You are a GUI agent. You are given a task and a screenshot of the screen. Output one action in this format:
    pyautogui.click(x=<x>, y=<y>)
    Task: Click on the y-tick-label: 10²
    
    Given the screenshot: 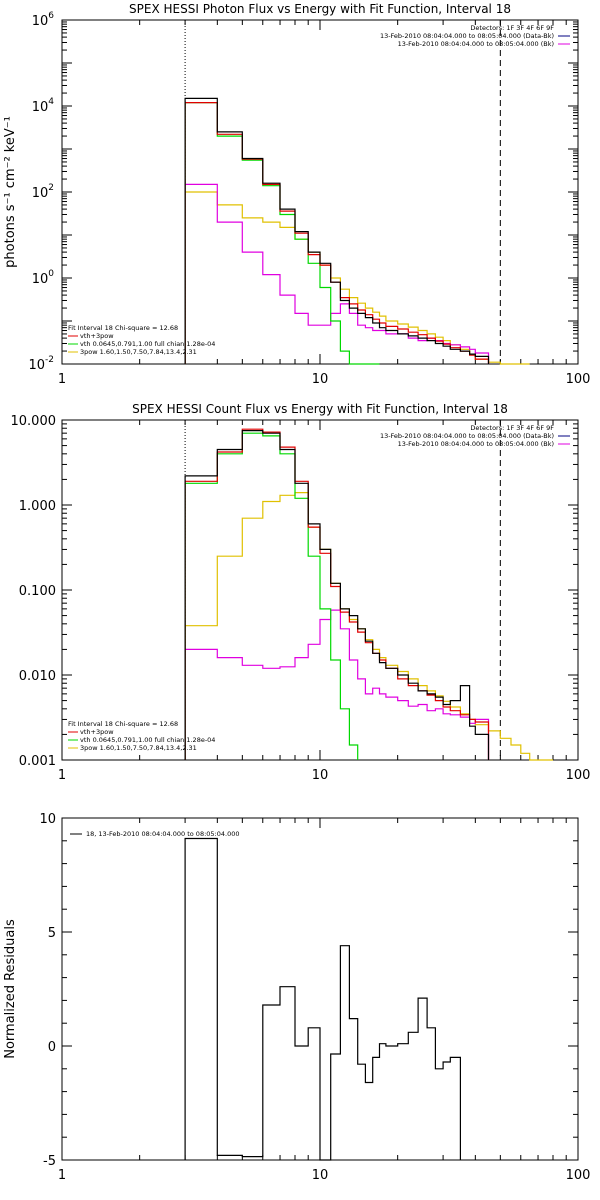 What is the action you would take?
    pyautogui.click(x=43, y=192)
    